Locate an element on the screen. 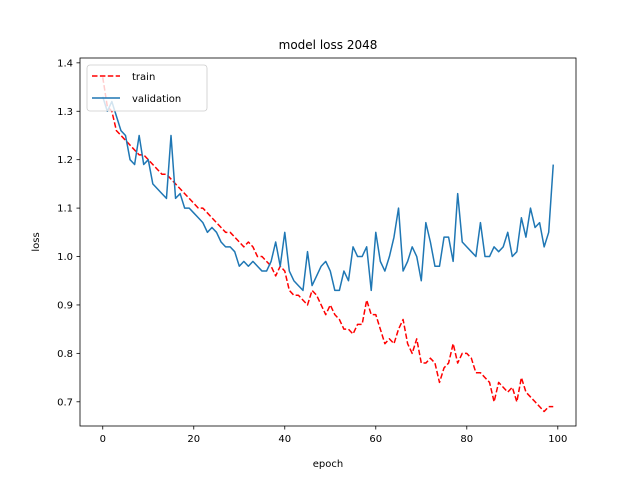 The width and height of the screenshot is (640, 480). y-tick-label: 0.9 is located at coordinates (65, 305).